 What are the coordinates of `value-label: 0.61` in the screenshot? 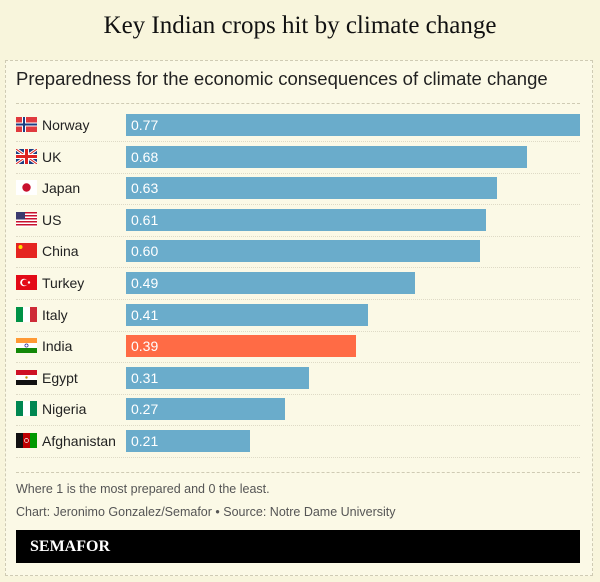 It's located at (145, 219).